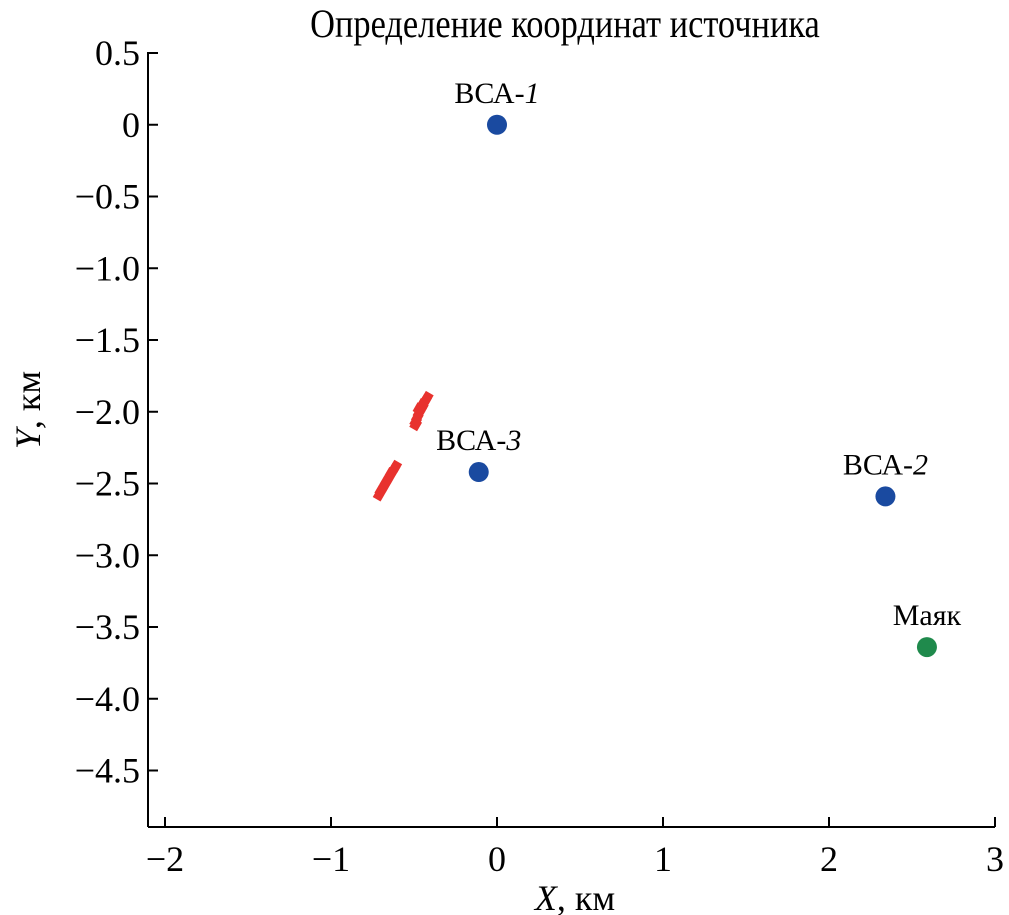 Image resolution: width=1009 pixels, height=915 pixels. What do you see at coordinates (107, 627) in the screenshot?
I see `y-tick-label: −3.5` at bounding box center [107, 627].